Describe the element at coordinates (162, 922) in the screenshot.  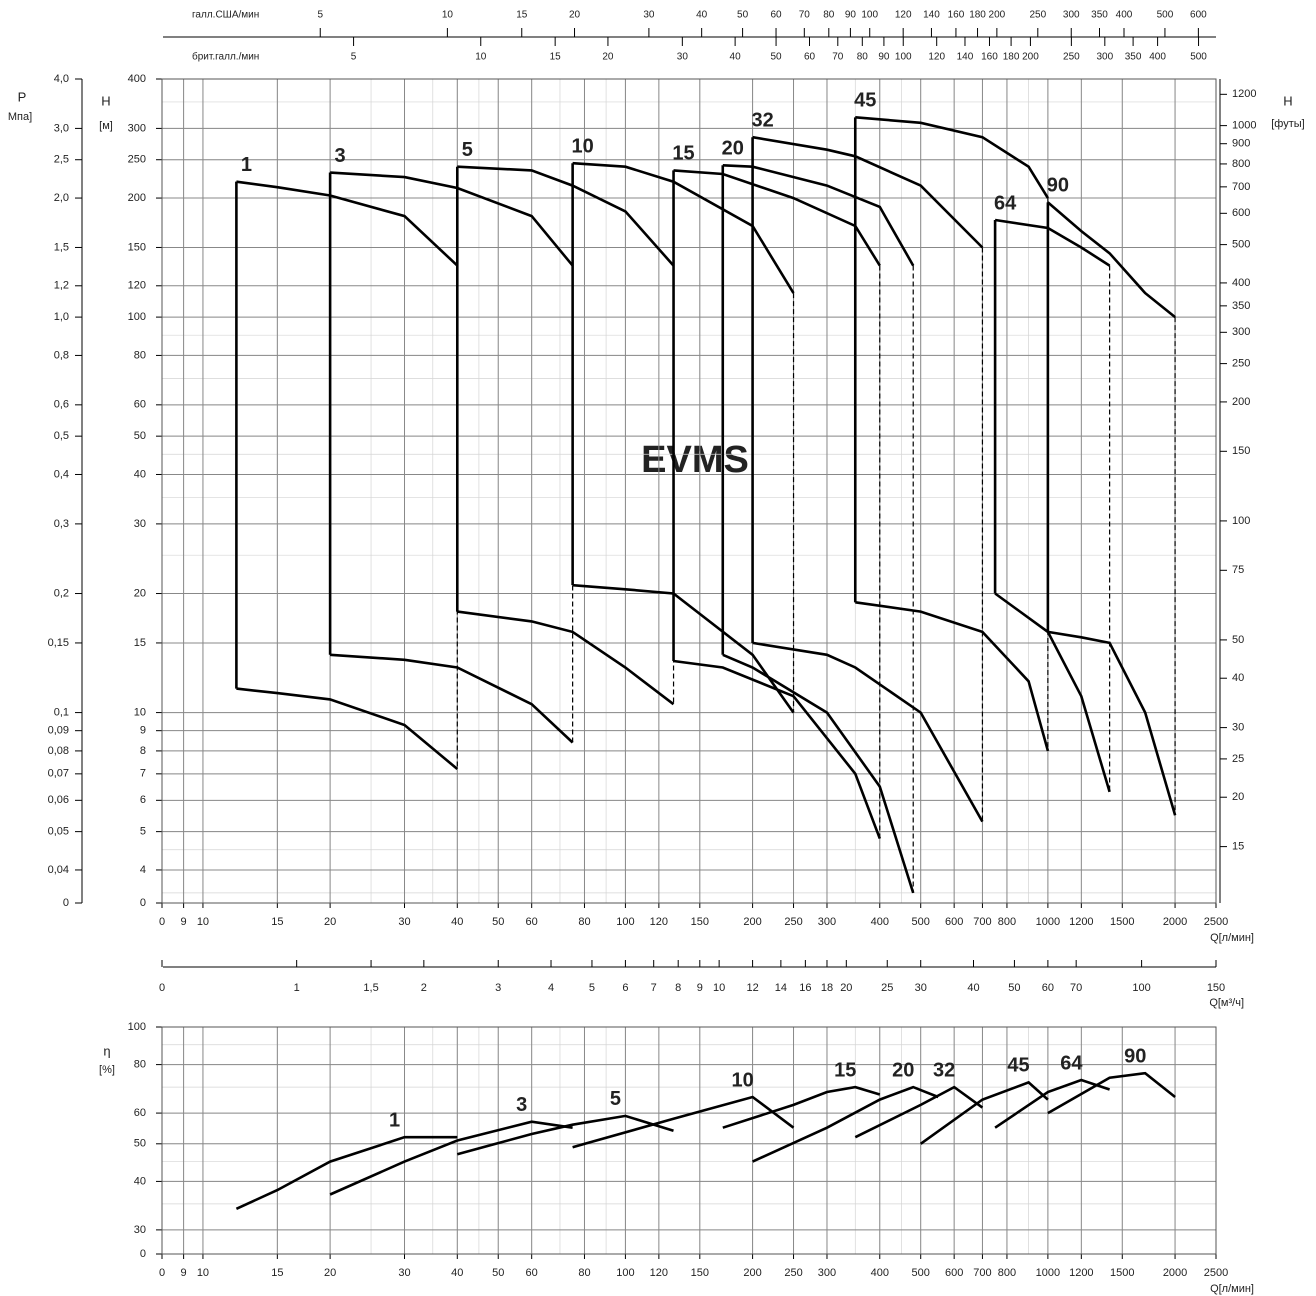
I see `x-tick-label: 0` at that location.